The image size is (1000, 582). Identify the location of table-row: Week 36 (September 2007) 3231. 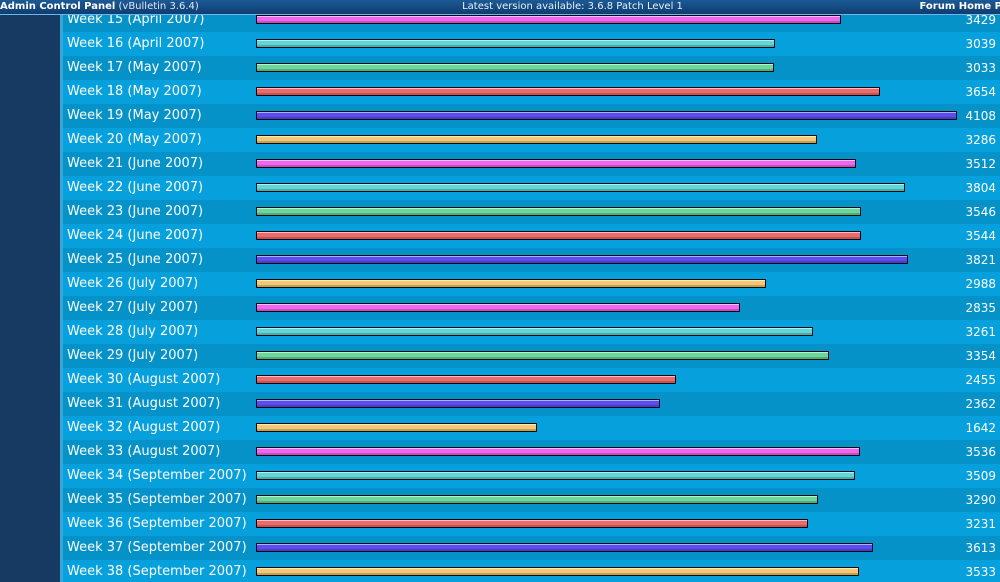
(531, 524).